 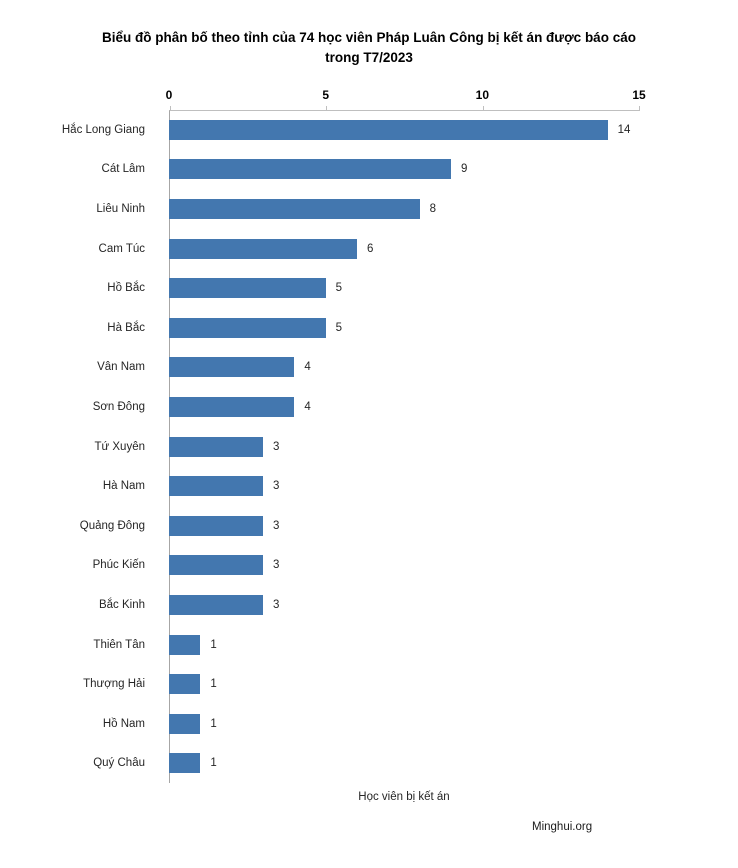 What do you see at coordinates (114, 684) in the screenshot?
I see `category-label: Thượng Hải` at bounding box center [114, 684].